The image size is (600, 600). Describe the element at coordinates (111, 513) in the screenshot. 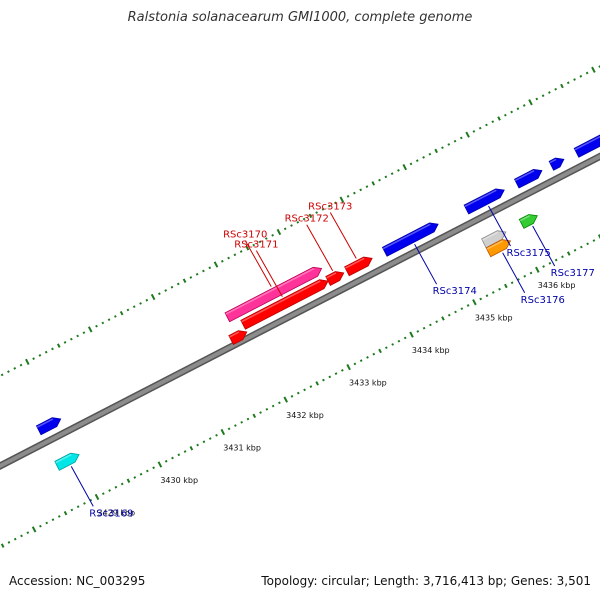

I see `gene-label: RSc3169` at that location.